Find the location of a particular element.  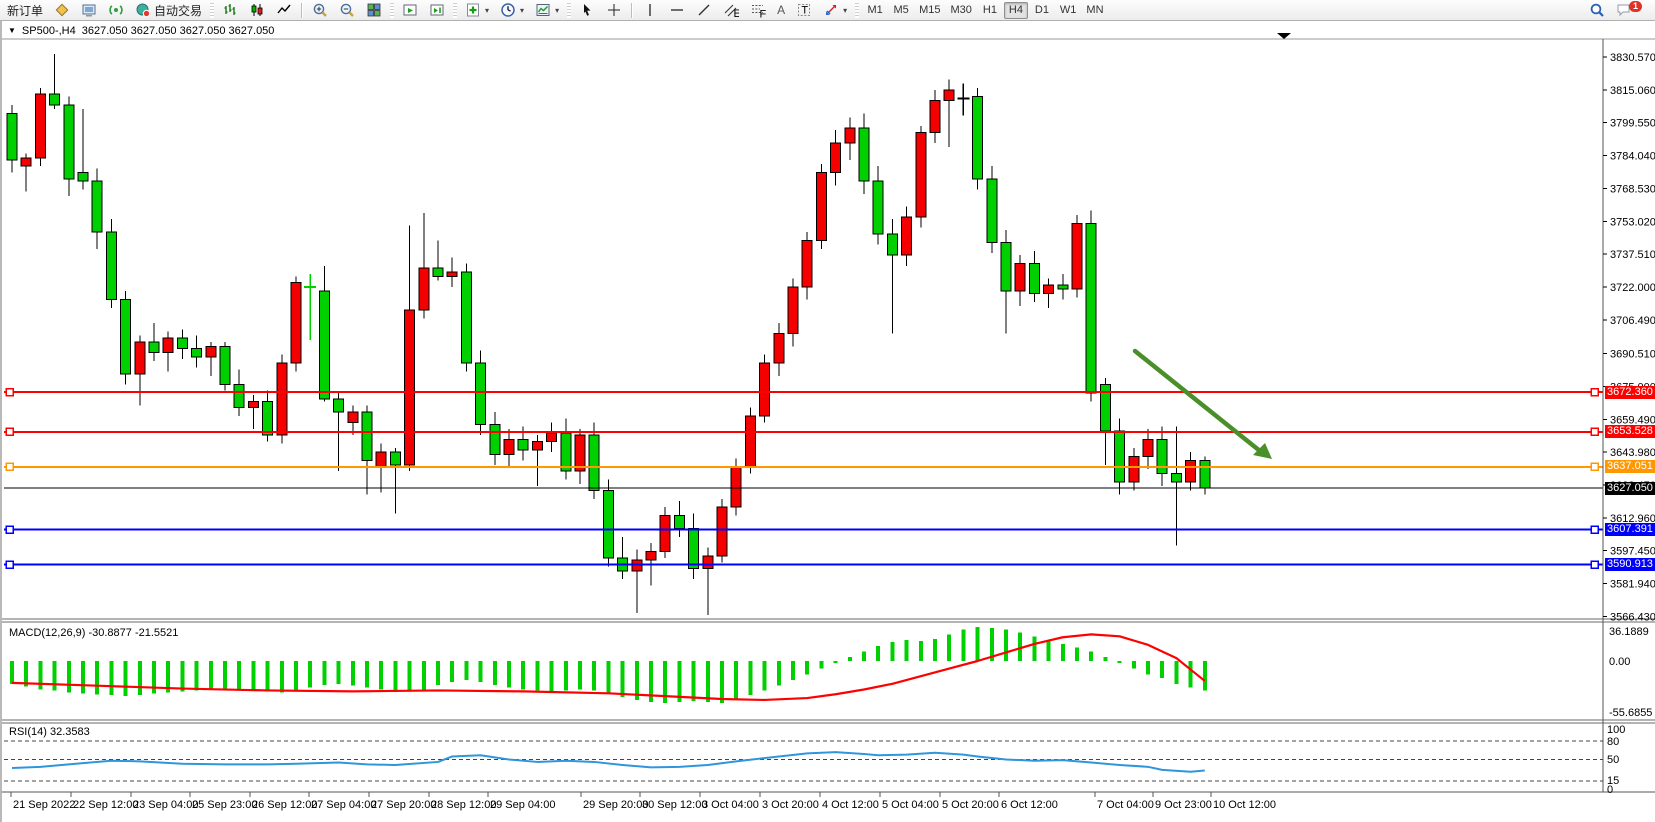

timeframe-mn: MN is located at coordinates (1094, 10).